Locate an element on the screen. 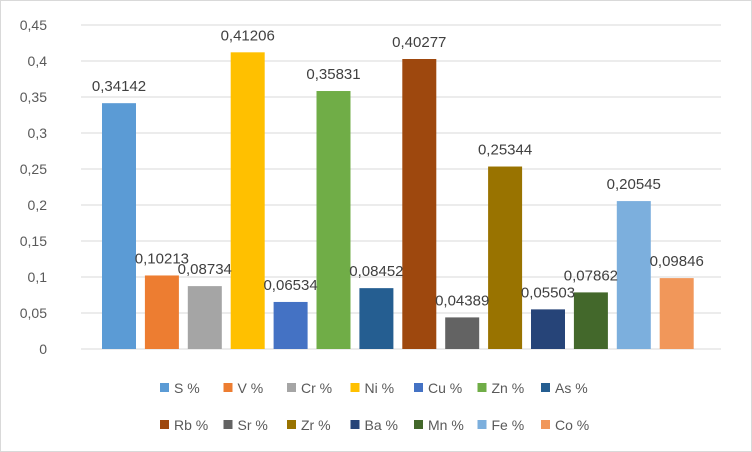  bar-zr is located at coordinates (505, 257).